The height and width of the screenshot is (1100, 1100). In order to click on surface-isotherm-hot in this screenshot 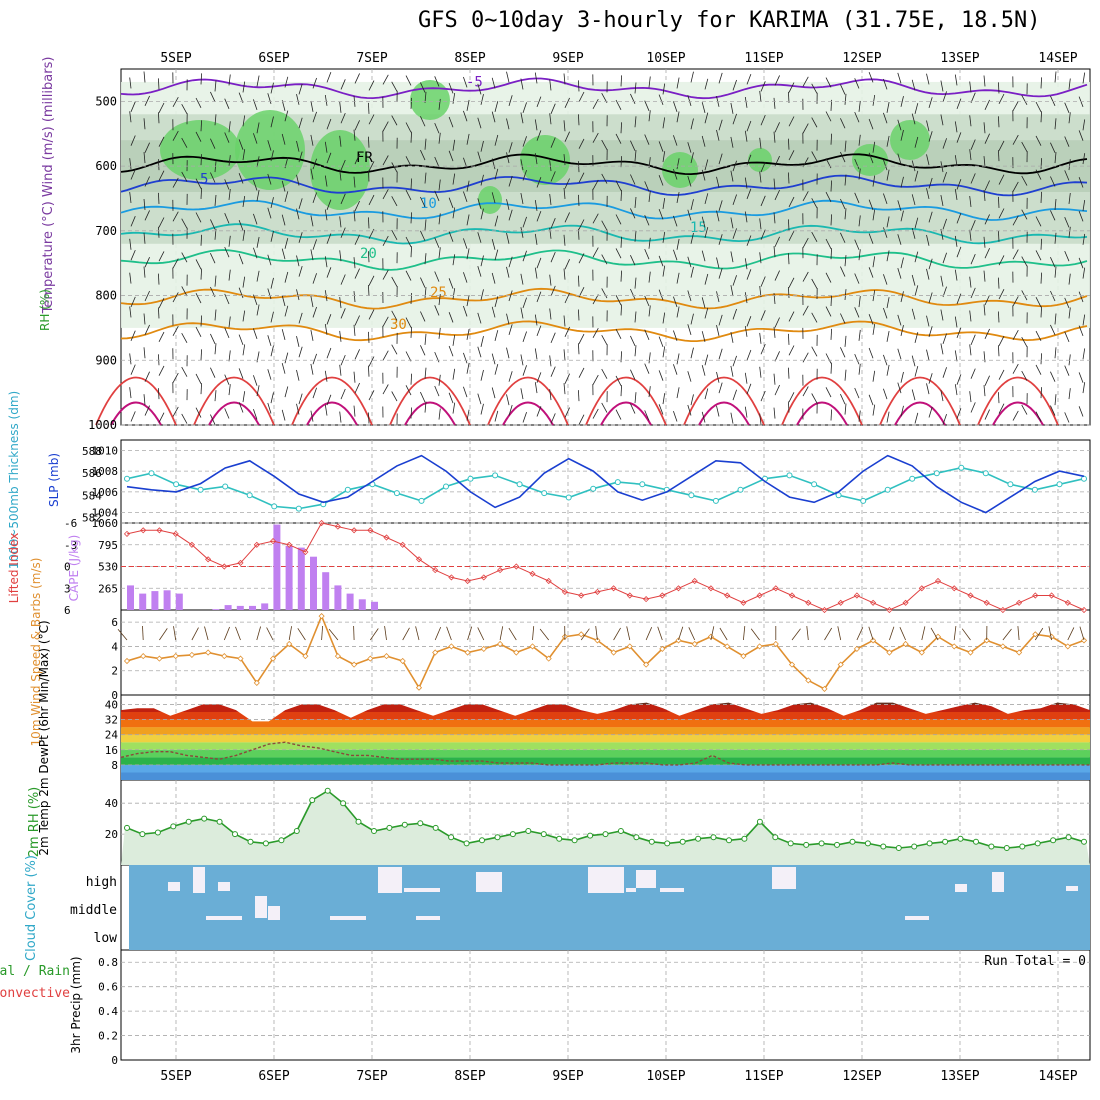, I will do `click(234, 413)`.